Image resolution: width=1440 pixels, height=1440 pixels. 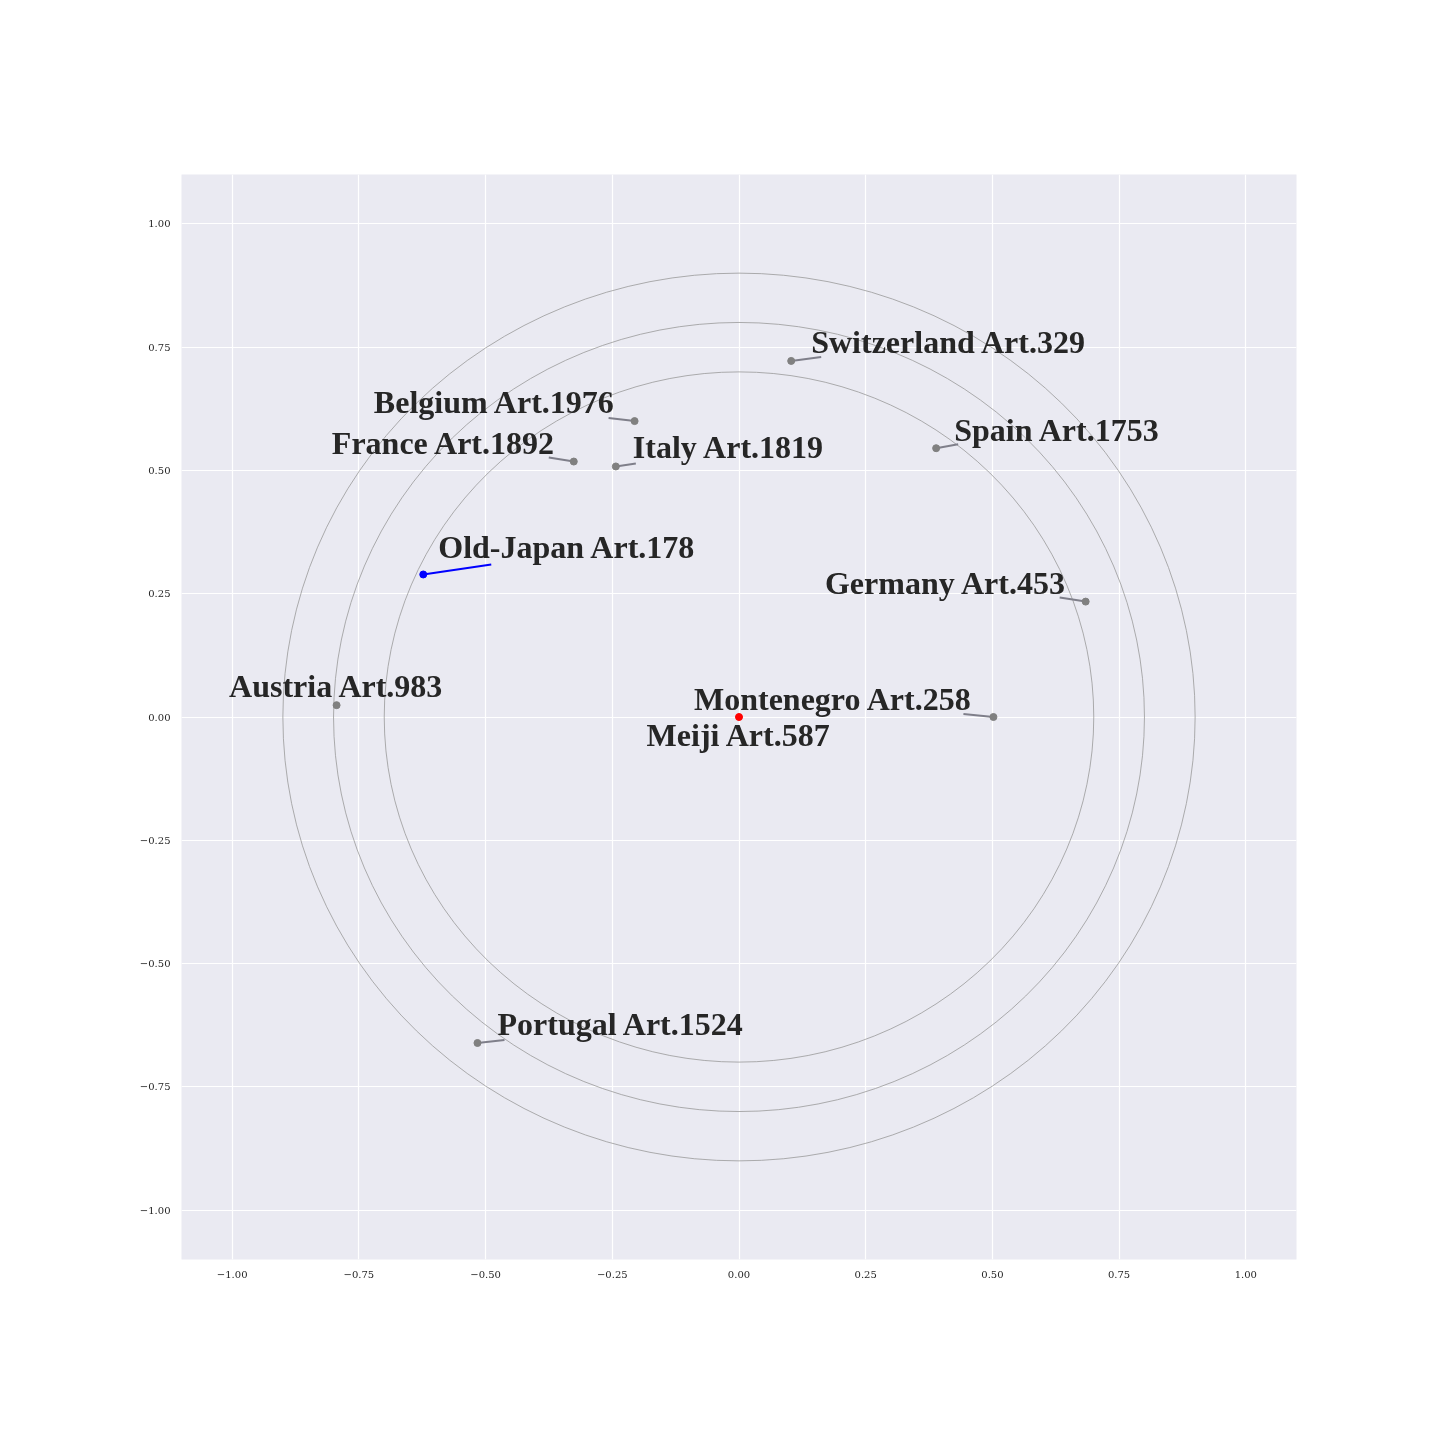 What do you see at coordinates (336, 686) in the screenshot?
I see `data-label: Austria Art.983` at bounding box center [336, 686].